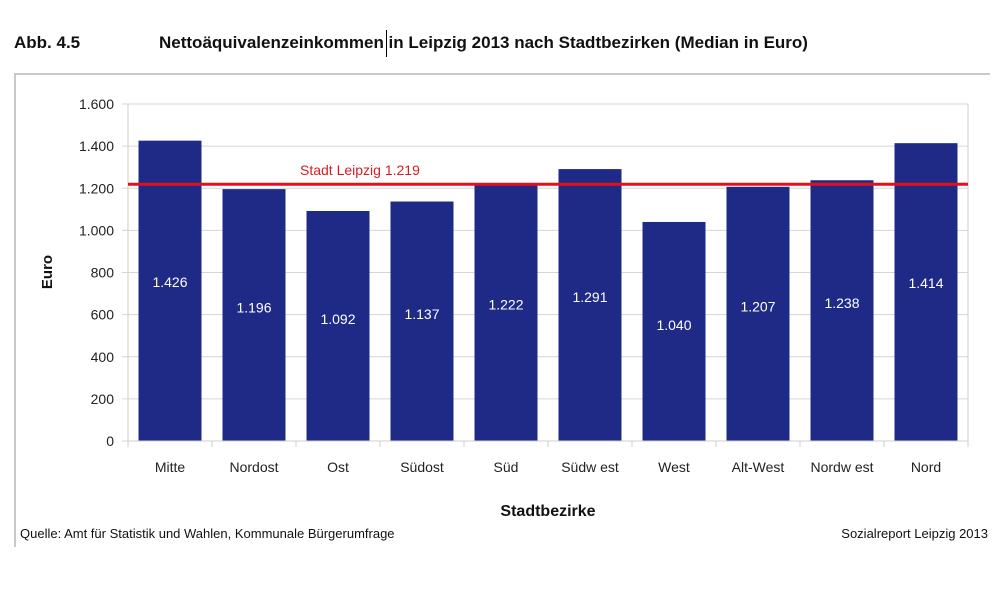 This screenshot has height=590, width=1000. Describe the element at coordinates (103, 315) in the screenshot. I see `y-tick-label: 600` at that location.